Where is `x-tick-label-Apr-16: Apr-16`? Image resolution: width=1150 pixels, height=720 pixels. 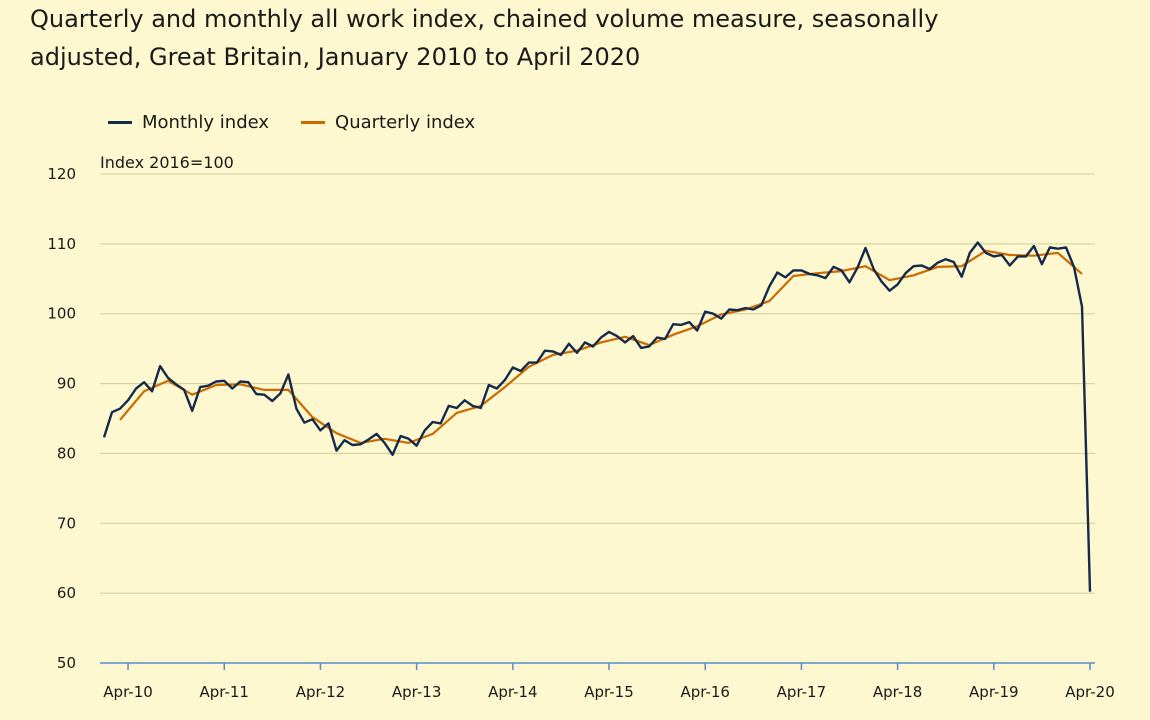
x-tick-label-Apr-16: Apr-16 is located at coordinates (705, 692).